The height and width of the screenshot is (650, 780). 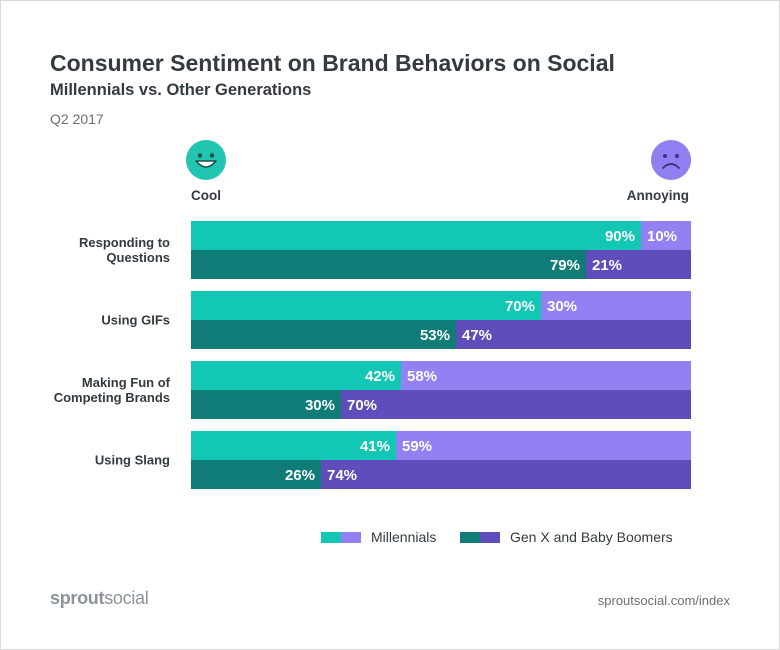 I want to click on data-label-millennials-cool-3: 41%, so click(x=375, y=446).